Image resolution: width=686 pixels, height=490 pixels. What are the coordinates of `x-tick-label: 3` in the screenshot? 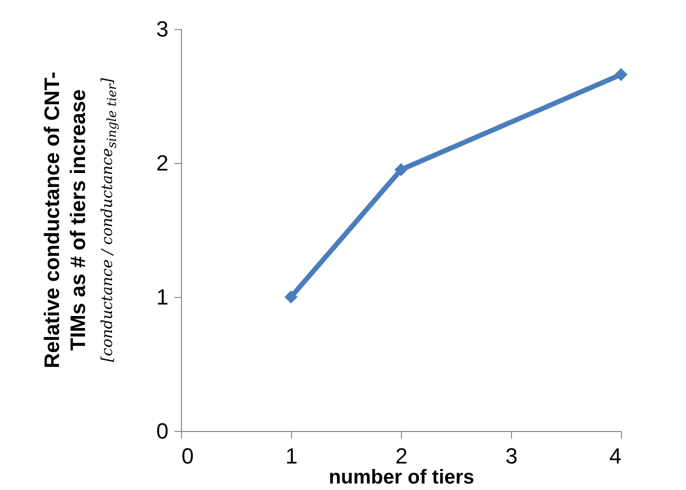 It's located at (511, 456).